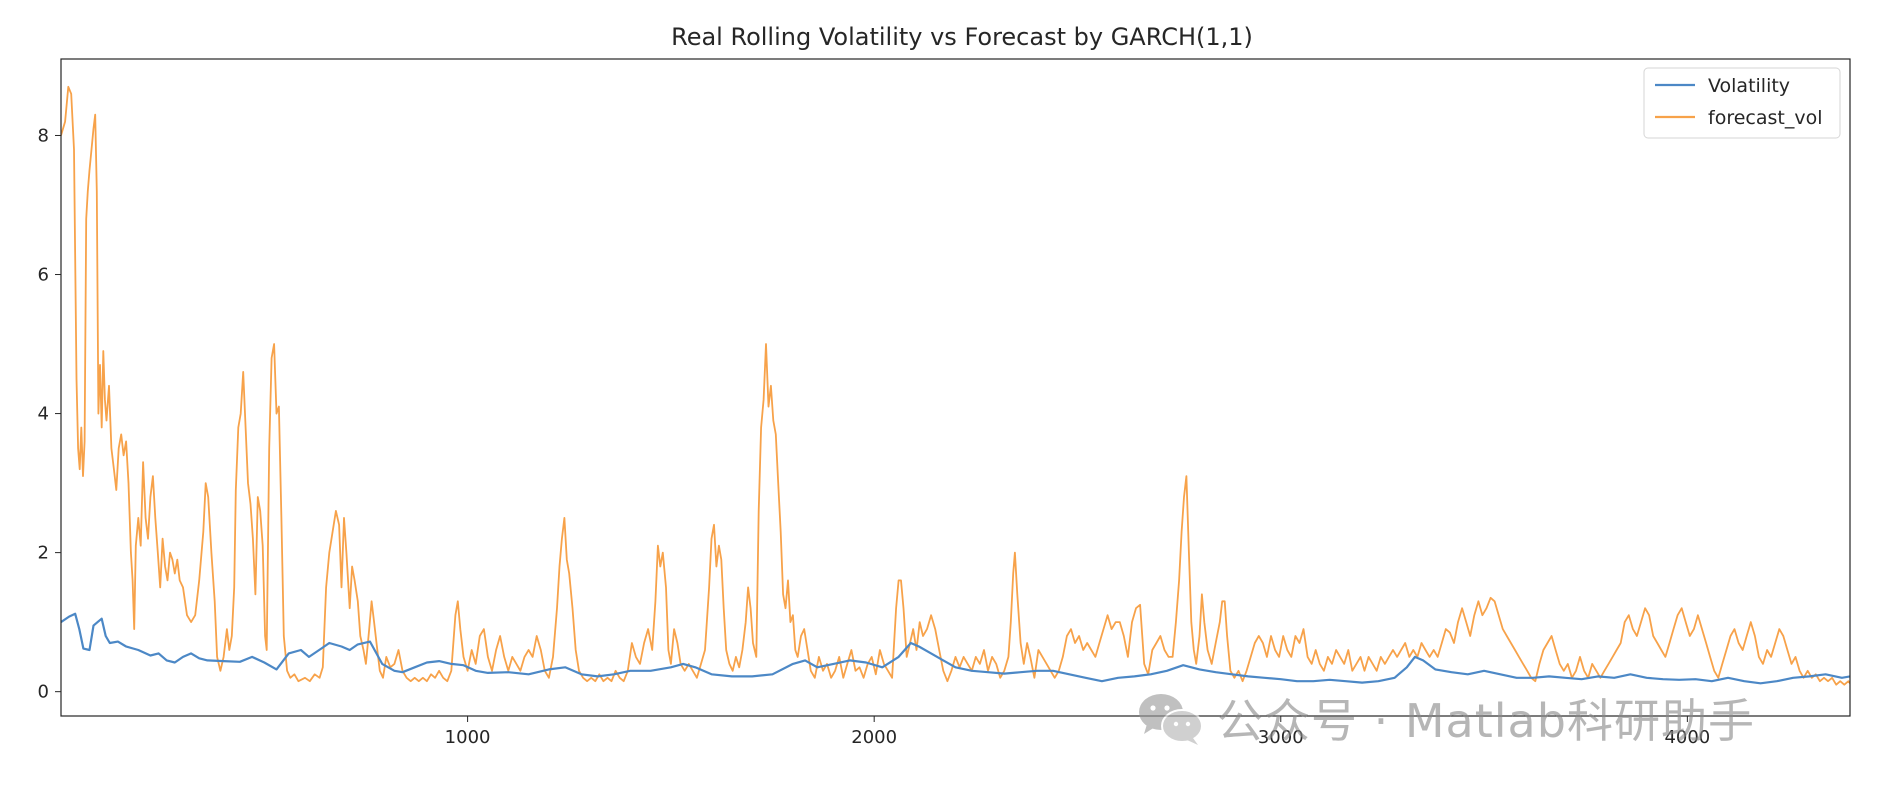 The height and width of the screenshot is (790, 1885). What do you see at coordinates (1077, 732) in the screenshot?
I see `x-axis: 1000 2000 3000 4000` at bounding box center [1077, 732].